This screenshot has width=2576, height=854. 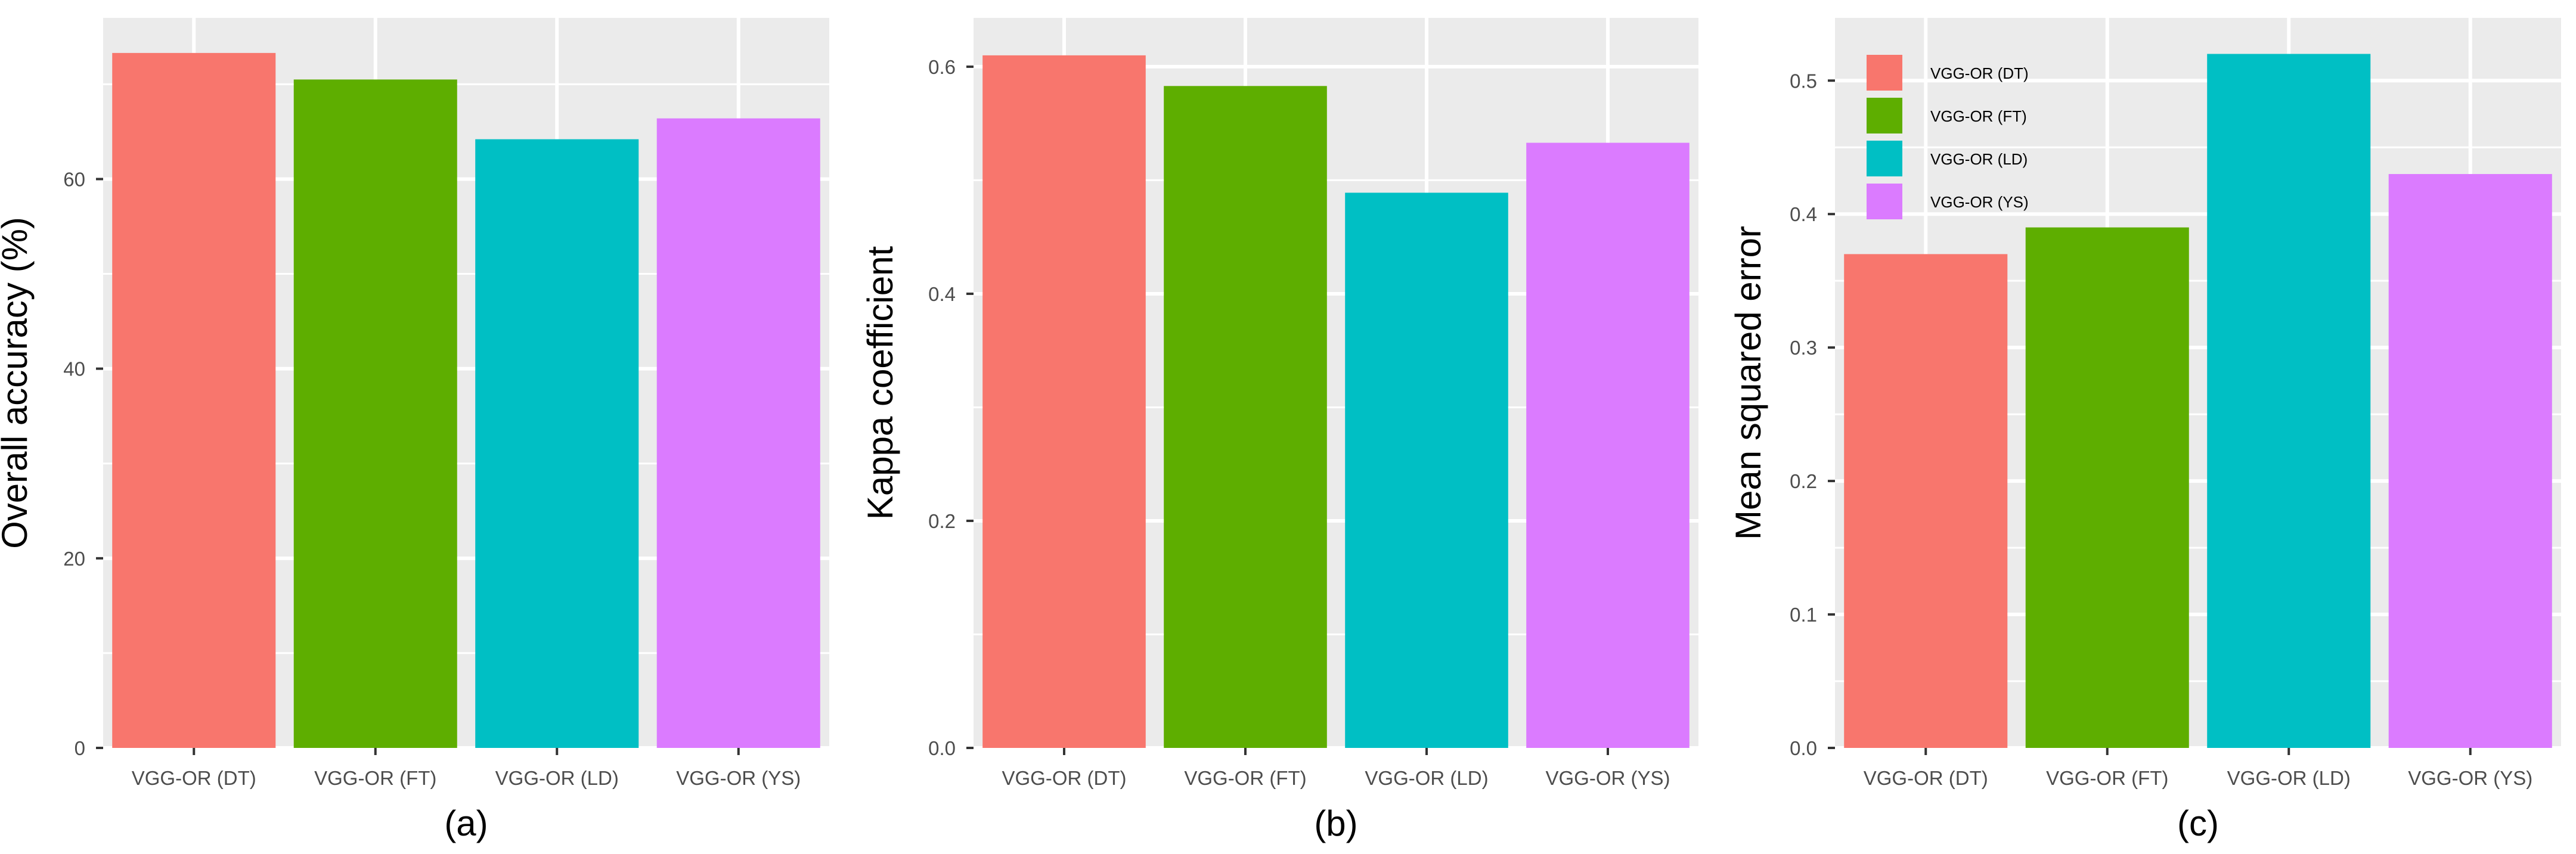 What do you see at coordinates (1979, 159) in the screenshot?
I see `legend-label-3: VGG-OR (LD)` at bounding box center [1979, 159].